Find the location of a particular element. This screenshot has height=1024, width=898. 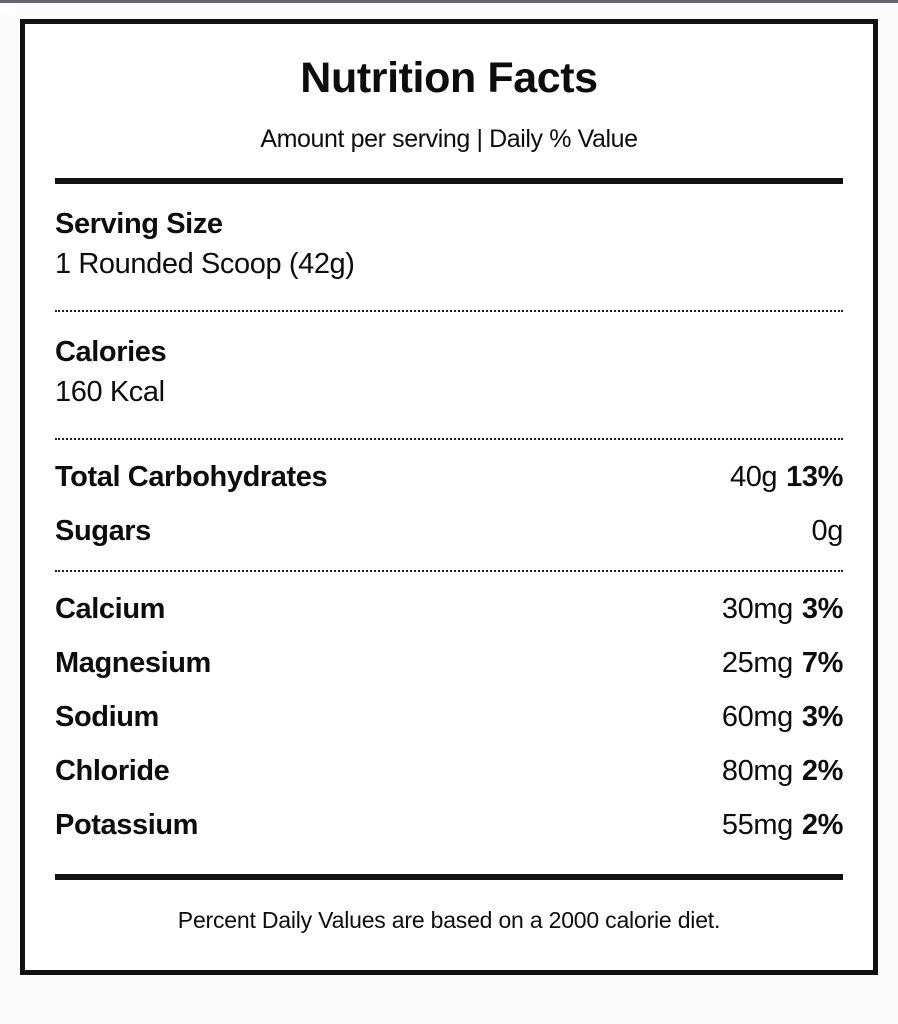

nutrient-amount: 30mg is located at coordinates (757, 609).